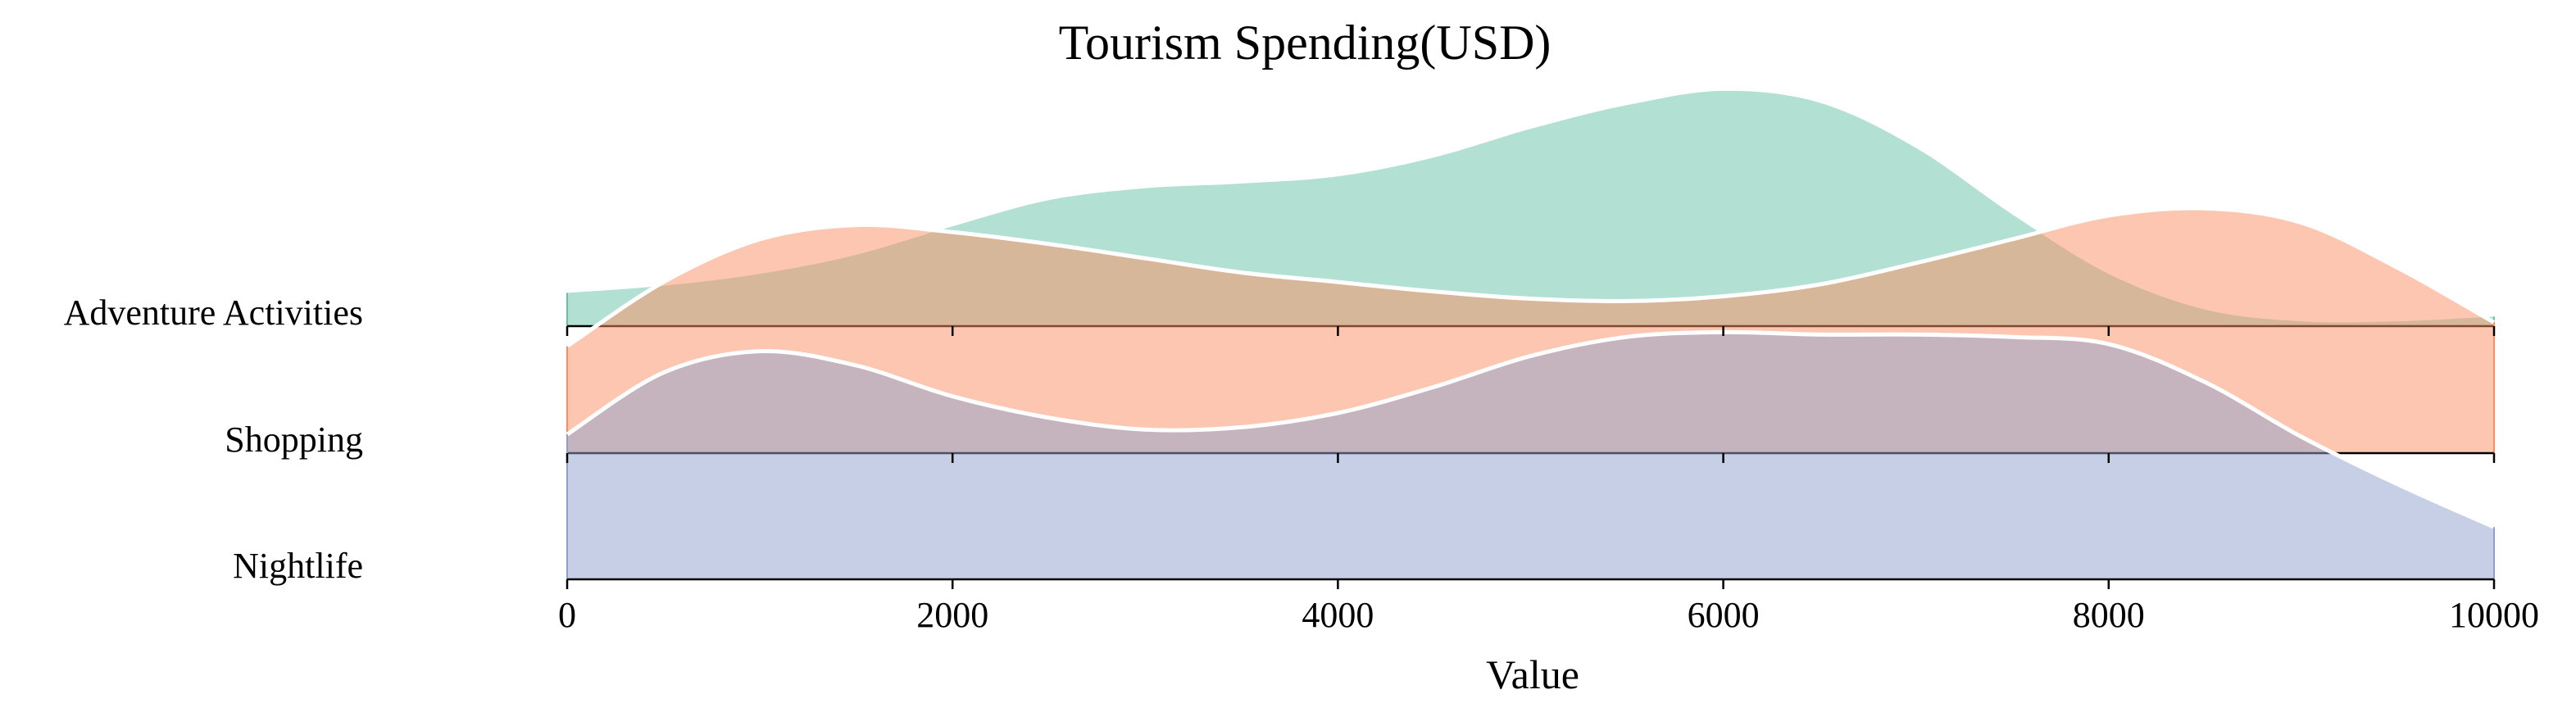  I want to click on category-label-shopping: Shopping, so click(294, 440).